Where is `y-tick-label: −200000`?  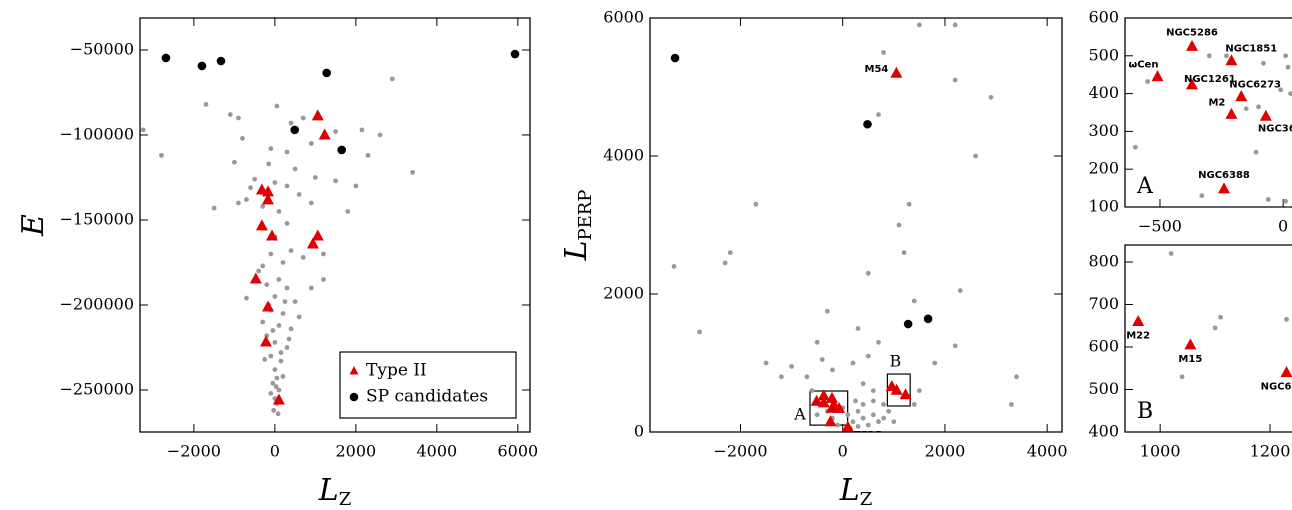 y-tick-label: −200000 is located at coordinates (97, 303).